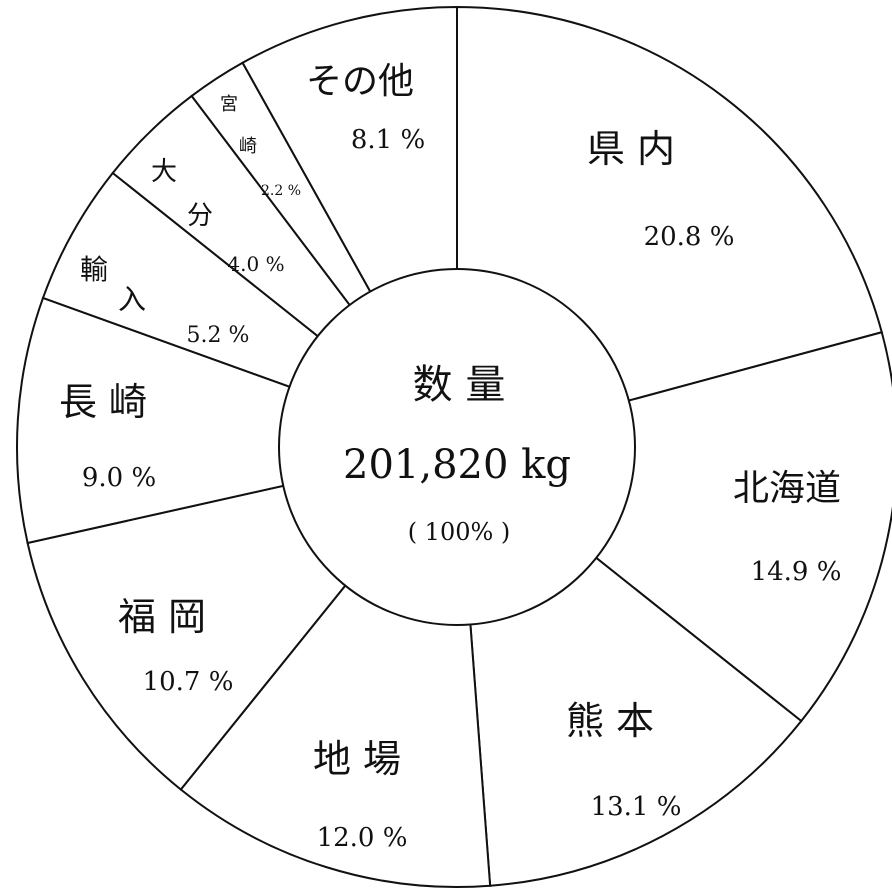 This screenshot has width=892, height=896. Describe the element at coordinates (248, 146) in the screenshot. I see `slice-label-char: 崎` at that location.